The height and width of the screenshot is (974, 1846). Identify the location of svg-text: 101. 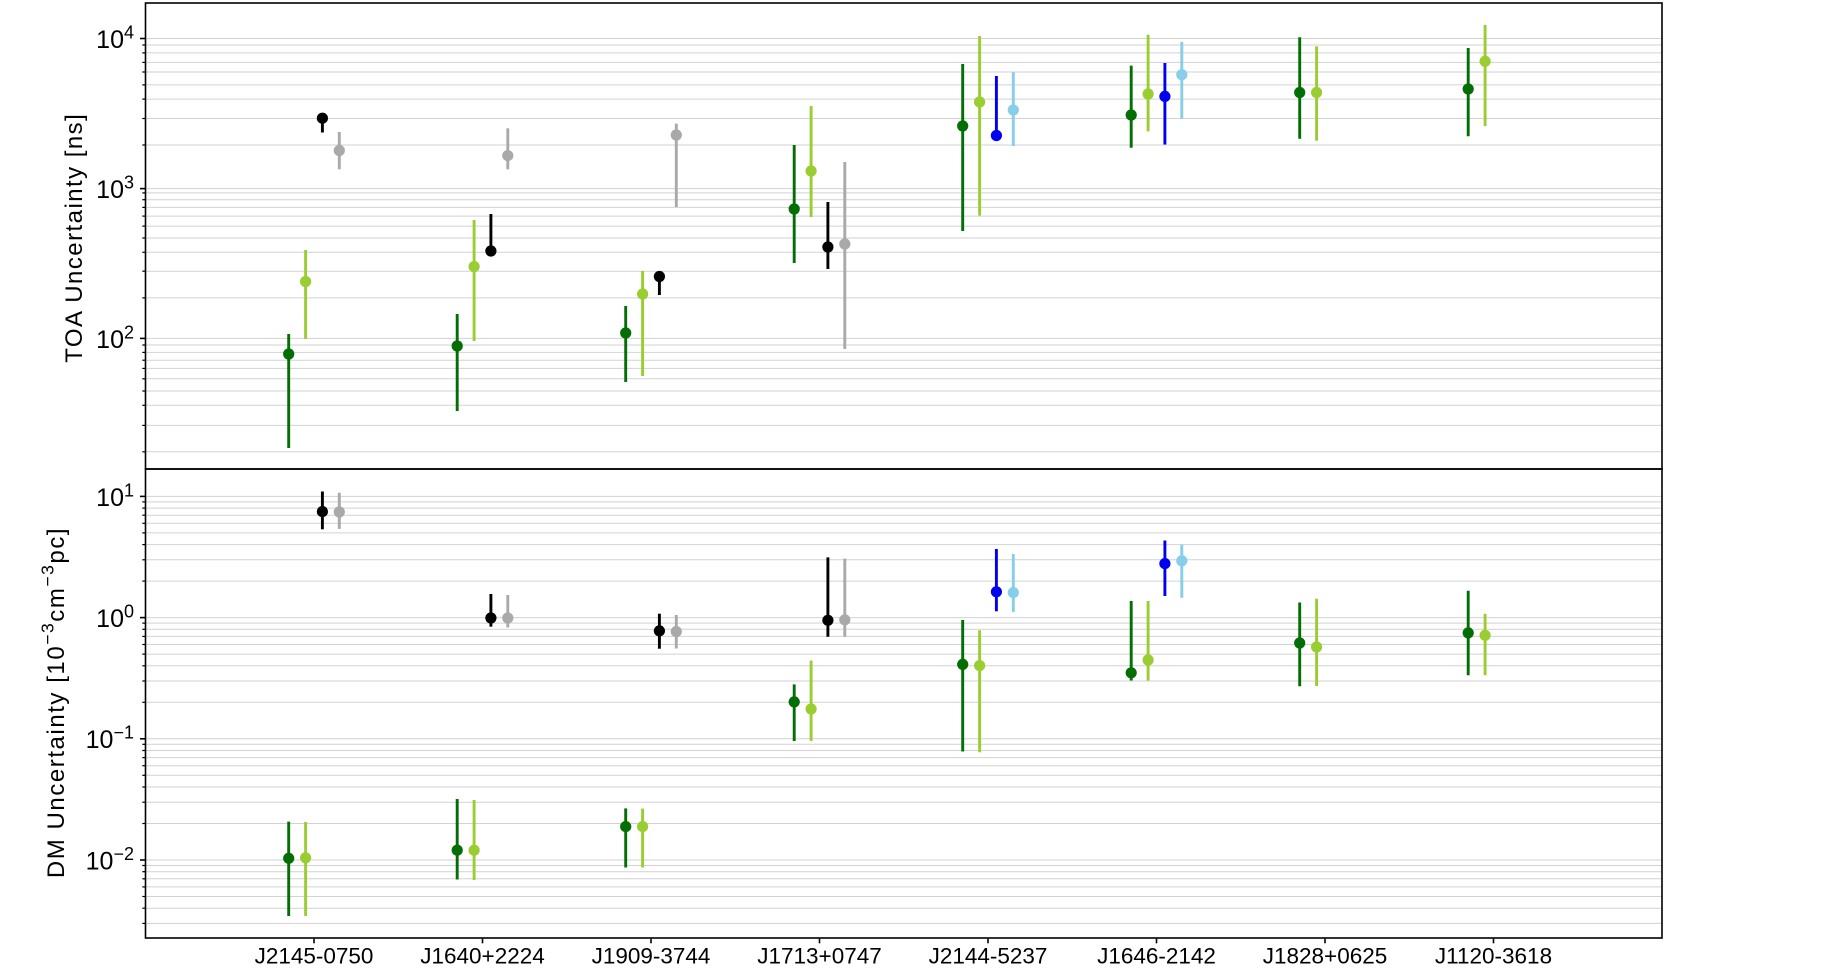
(115, 496).